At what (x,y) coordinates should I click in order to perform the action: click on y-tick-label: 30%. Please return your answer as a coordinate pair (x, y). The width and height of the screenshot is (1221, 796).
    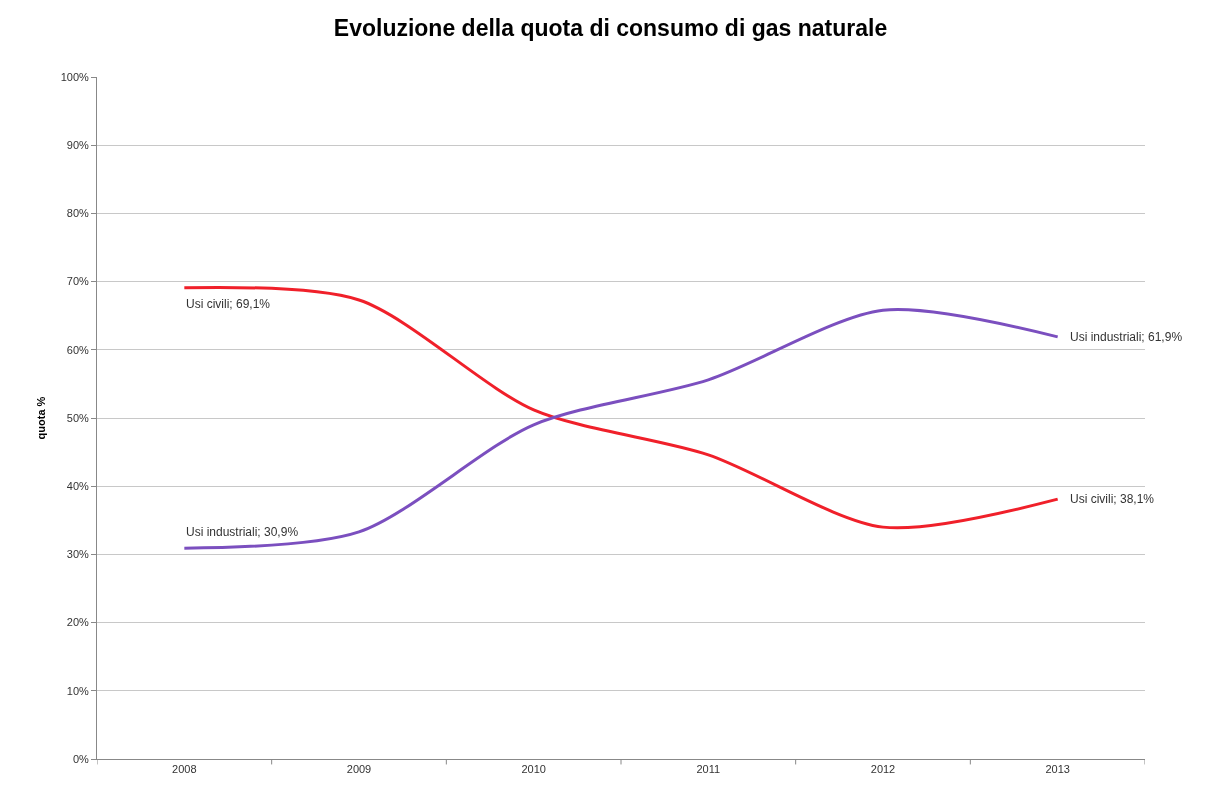
    Looking at the image, I should click on (77, 554).